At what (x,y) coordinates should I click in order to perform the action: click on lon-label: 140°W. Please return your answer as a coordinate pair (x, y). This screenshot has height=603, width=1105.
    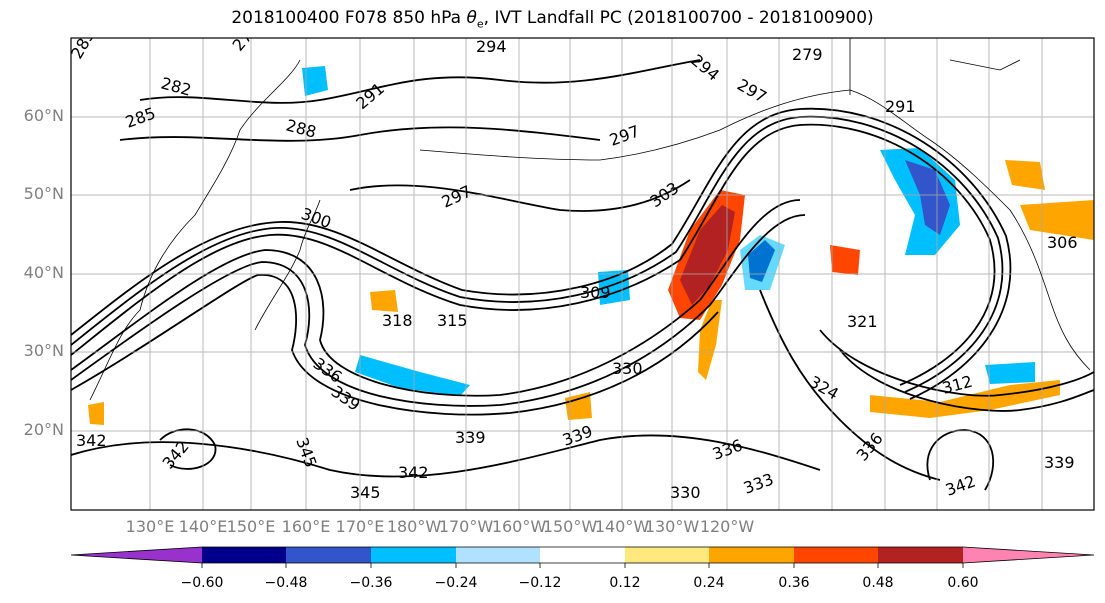
    Looking at the image, I should click on (622, 526).